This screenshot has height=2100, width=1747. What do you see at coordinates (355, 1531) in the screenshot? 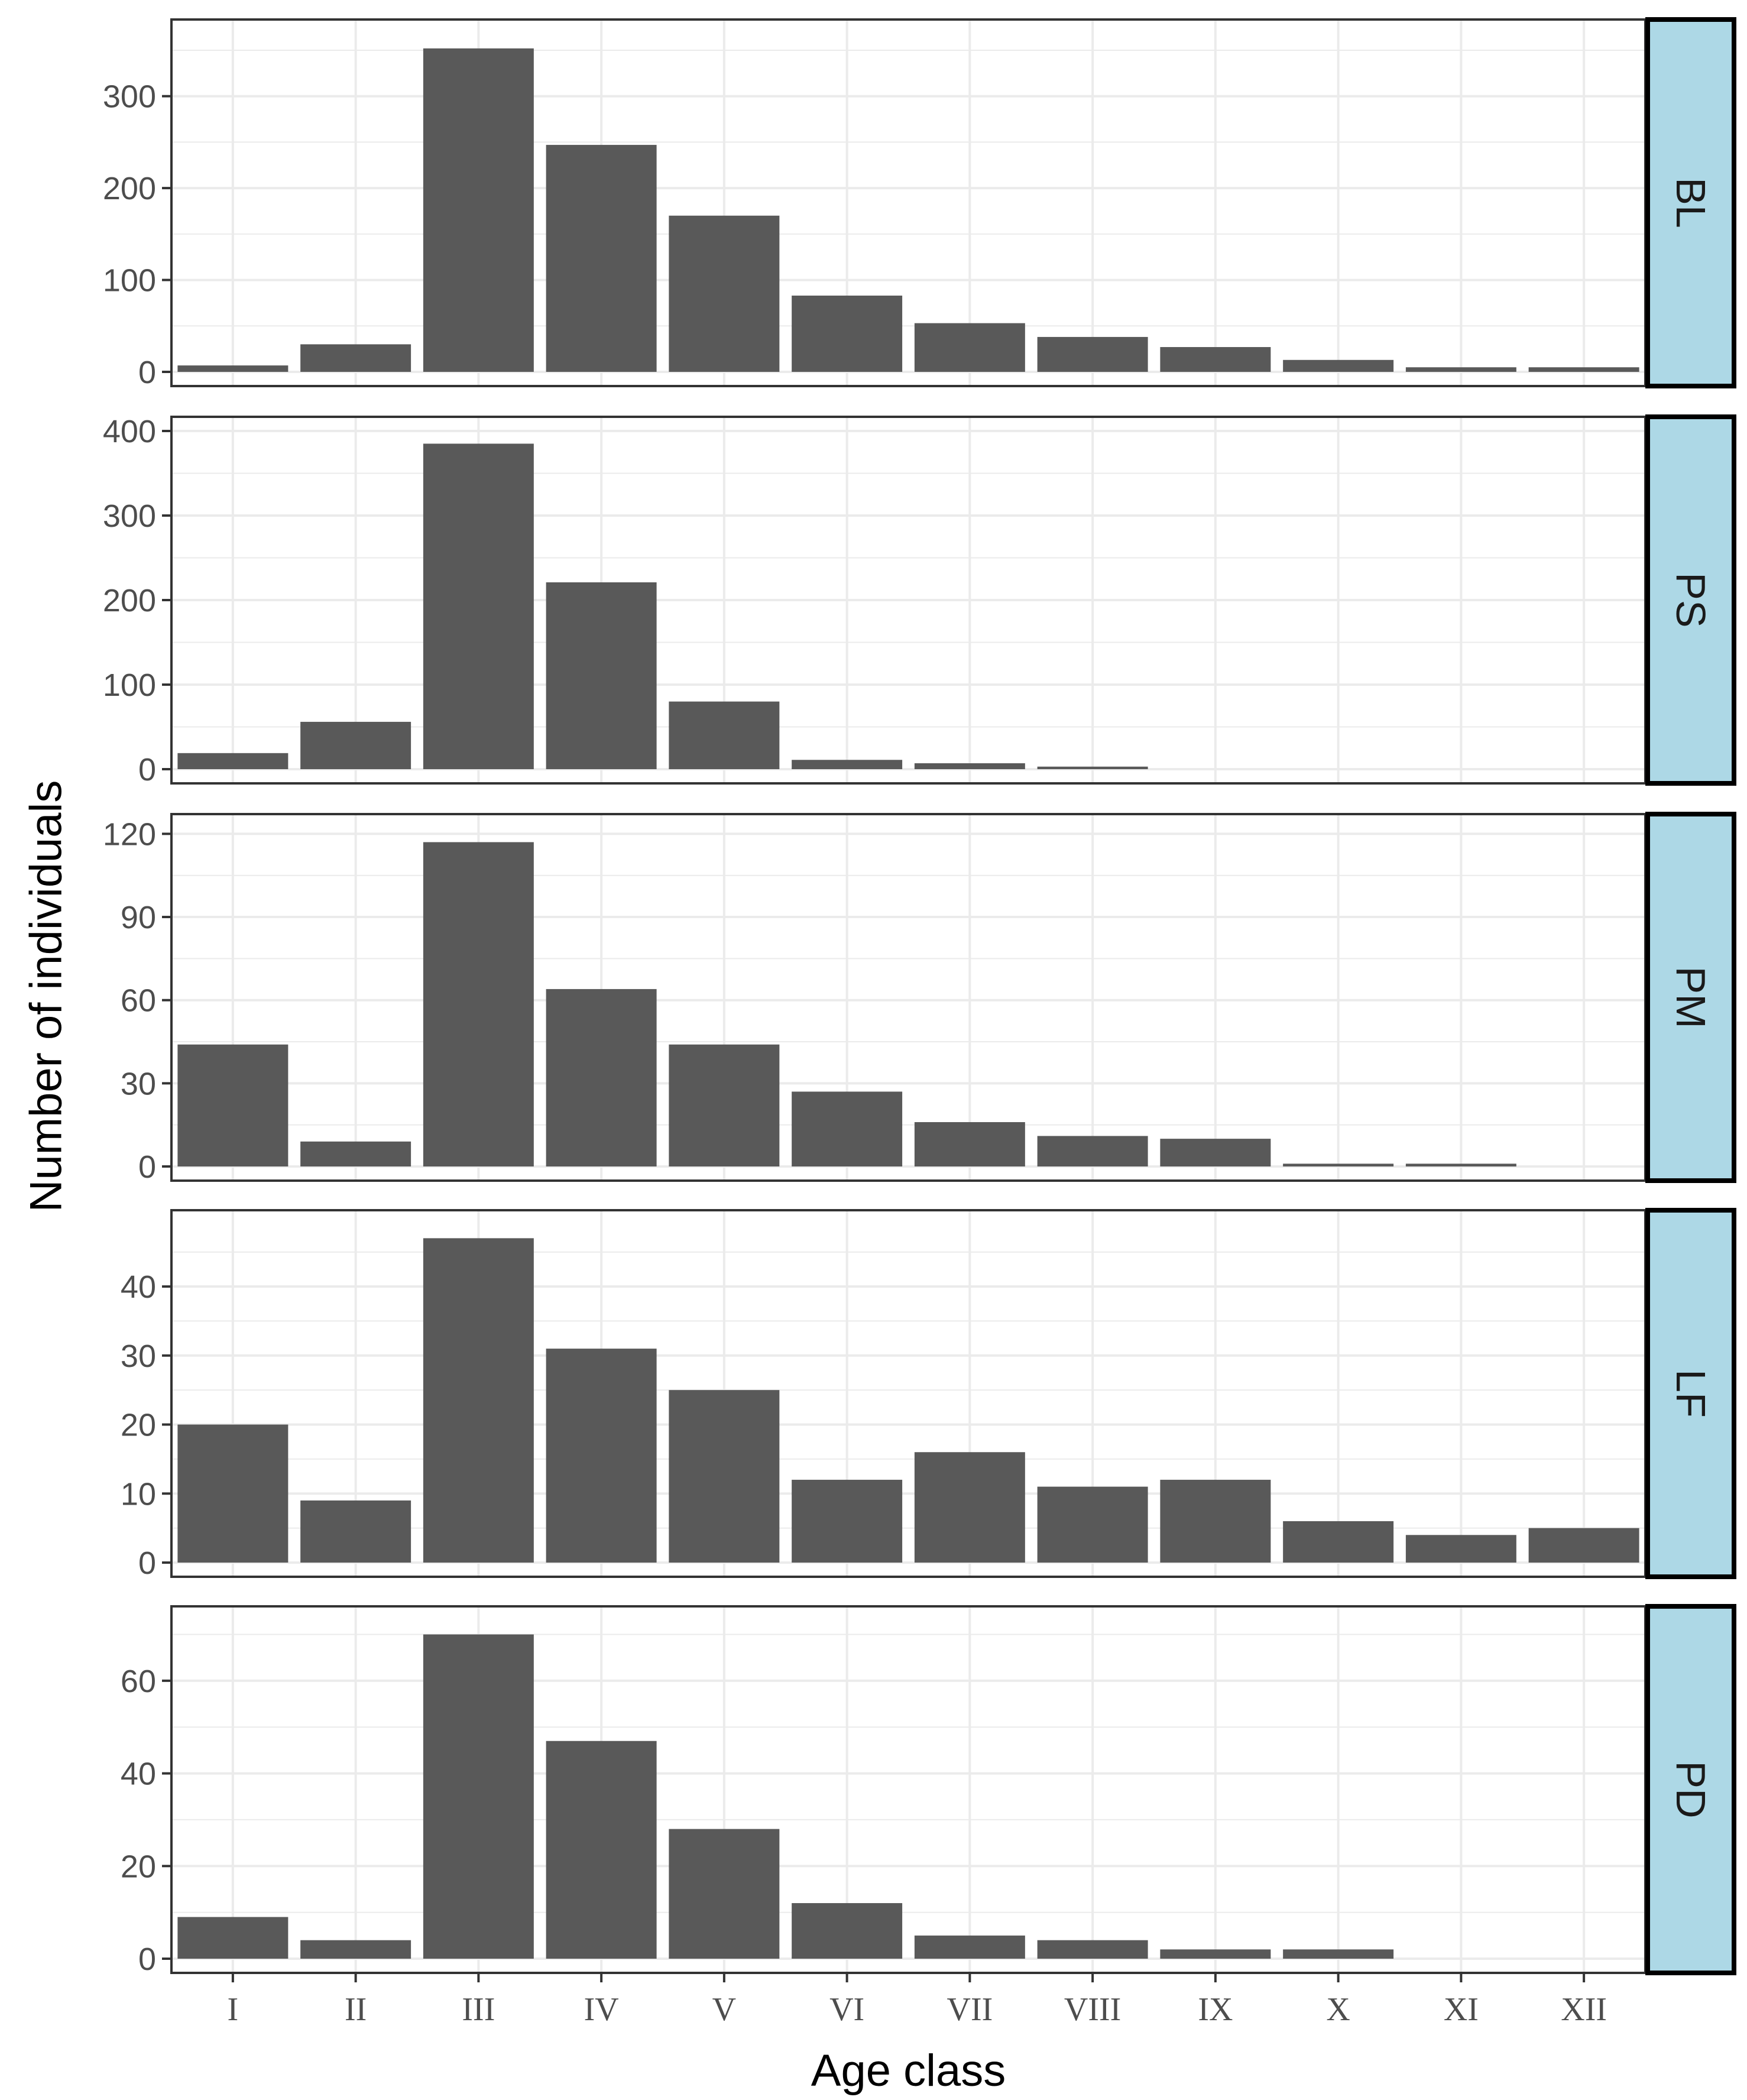
I see `bar-lf-ii` at bounding box center [355, 1531].